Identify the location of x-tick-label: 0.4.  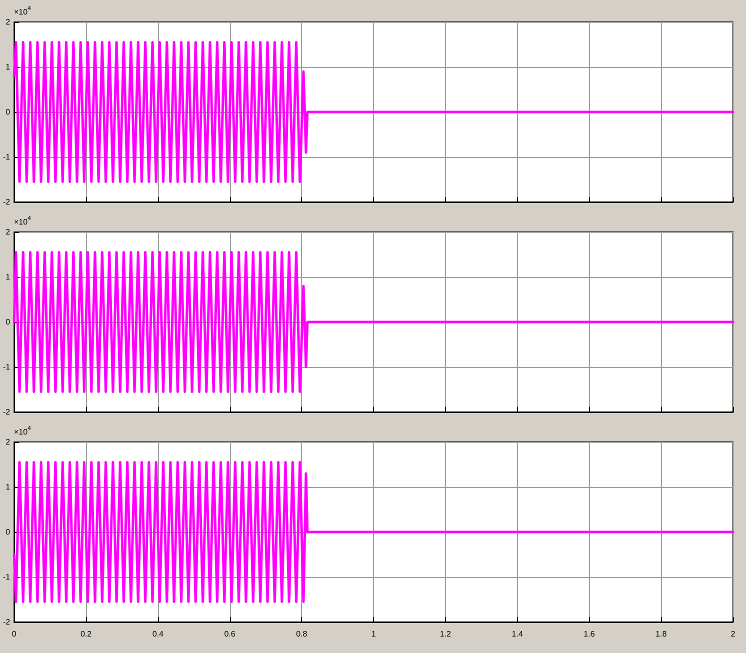
(158, 634).